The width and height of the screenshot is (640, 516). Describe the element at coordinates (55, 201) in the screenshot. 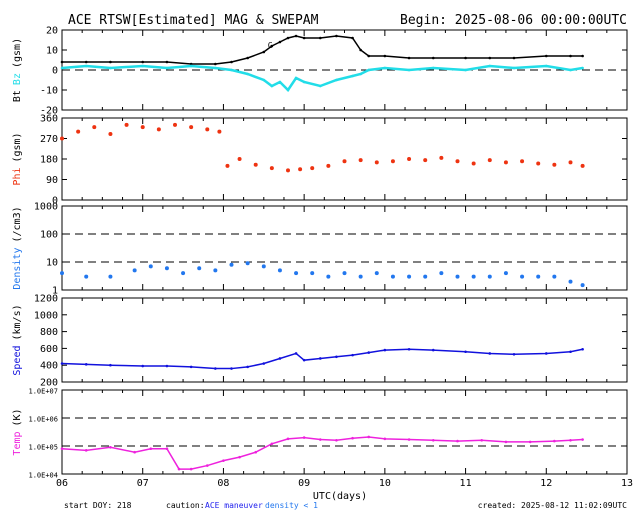

I see `y-tick-label: 0` at that location.